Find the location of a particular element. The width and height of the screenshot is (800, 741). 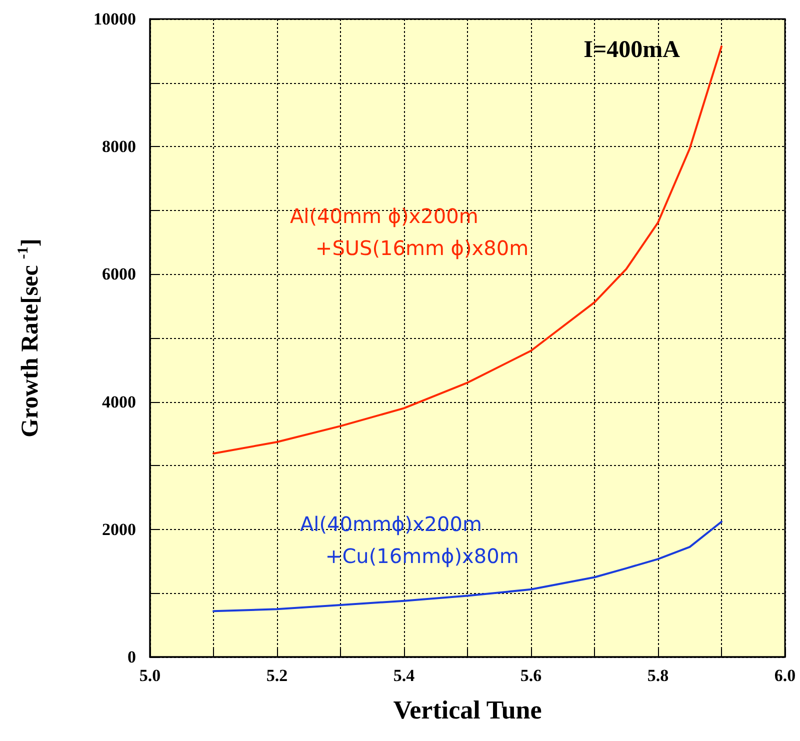

x-tick-label: 5.2 is located at coordinates (277, 675).